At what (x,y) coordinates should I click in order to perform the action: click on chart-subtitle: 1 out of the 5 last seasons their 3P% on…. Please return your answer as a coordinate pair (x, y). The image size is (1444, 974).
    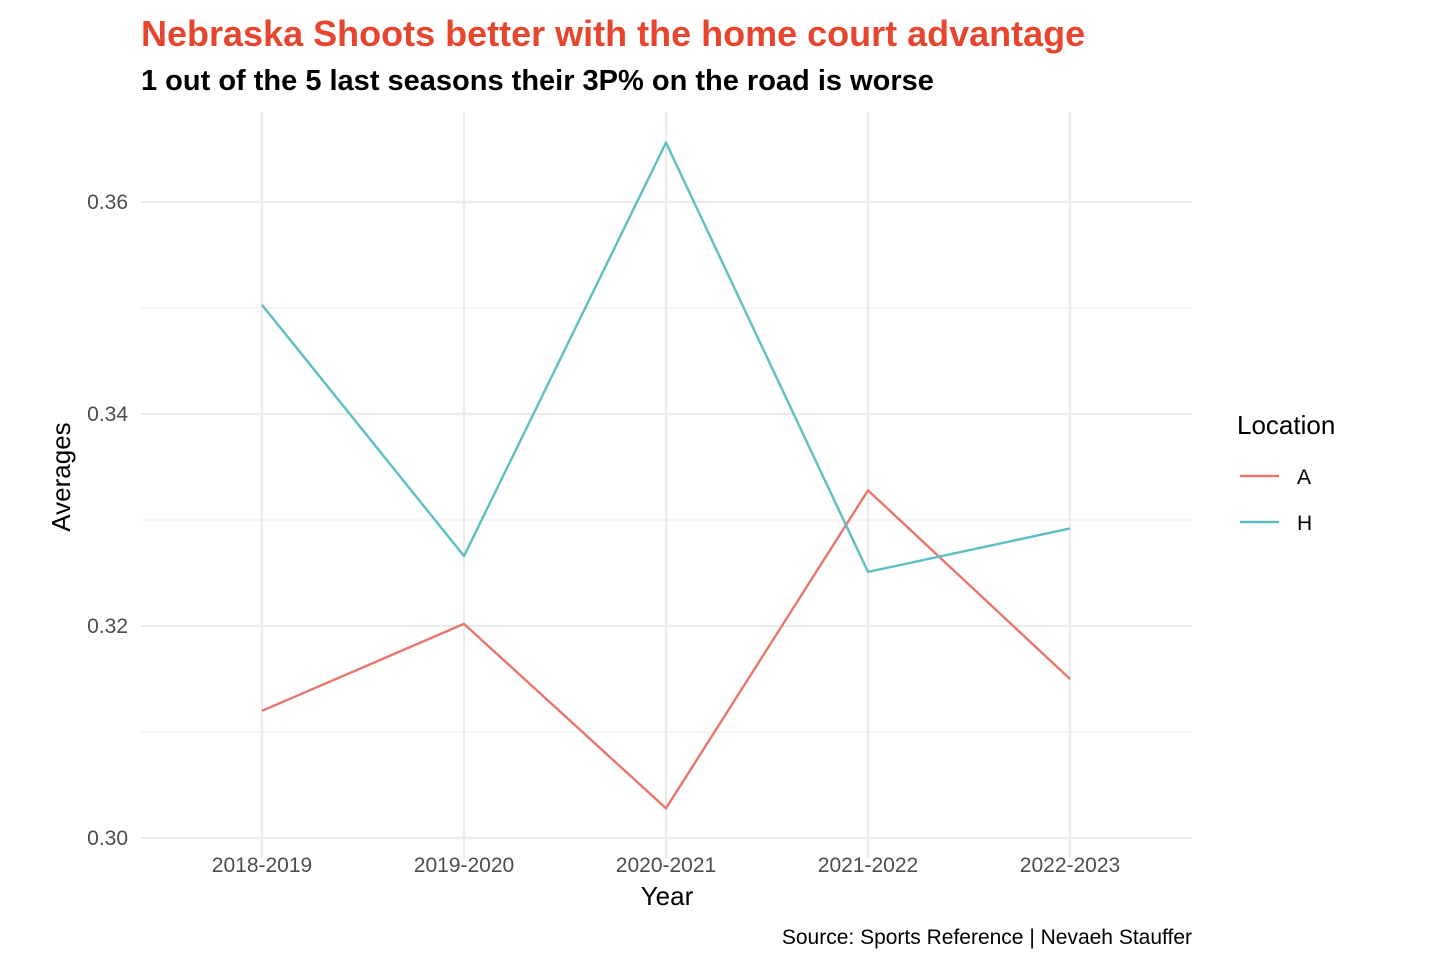
    Looking at the image, I should click on (537, 81).